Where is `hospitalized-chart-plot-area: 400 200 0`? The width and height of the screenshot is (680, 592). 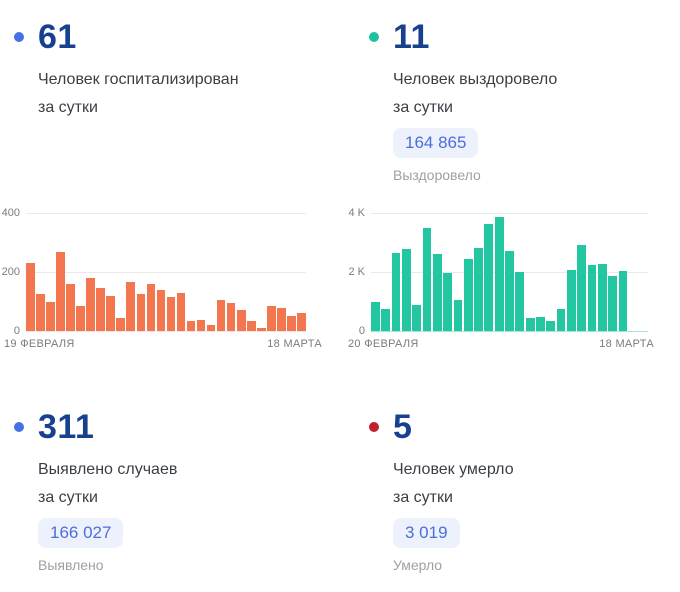
hospitalized-chart-plot-area: 400 200 0 is located at coordinates (154, 272).